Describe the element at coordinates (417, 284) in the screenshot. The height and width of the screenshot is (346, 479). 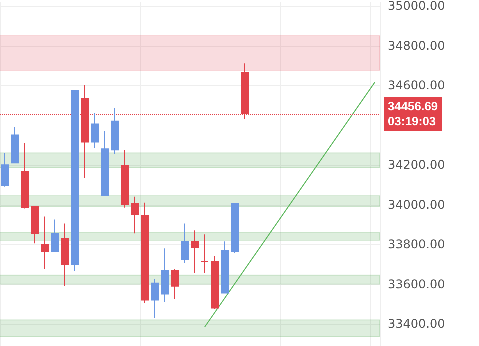
I see `y-tick-label: 33600.00` at that location.